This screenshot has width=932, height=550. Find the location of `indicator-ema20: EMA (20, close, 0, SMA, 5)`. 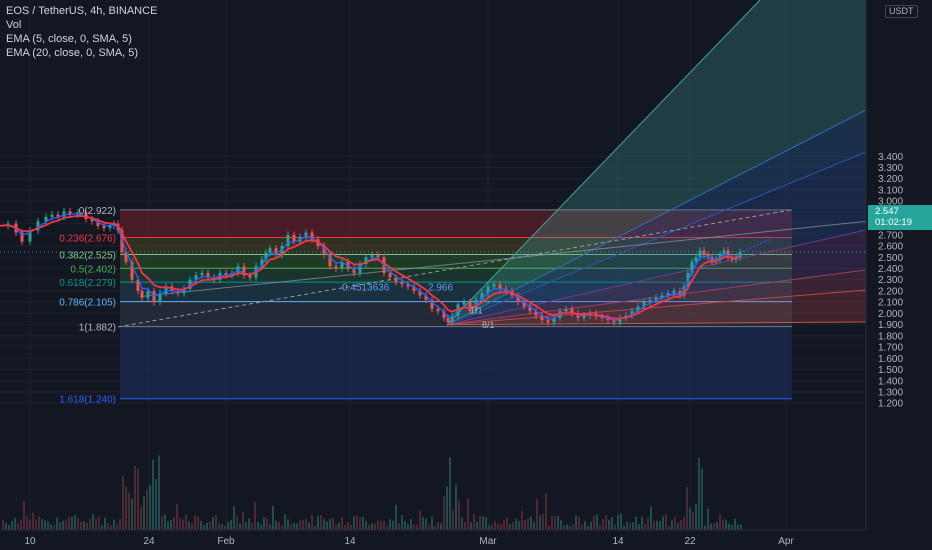

indicator-ema20: EMA (20, close, 0, SMA, 5) is located at coordinates (72, 53).